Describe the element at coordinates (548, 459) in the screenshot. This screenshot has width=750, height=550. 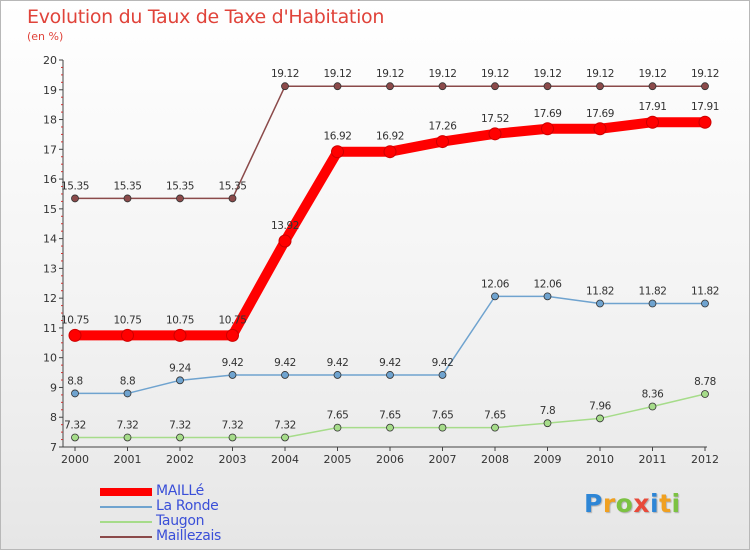
I see `x-tick-label: 2009` at that location.